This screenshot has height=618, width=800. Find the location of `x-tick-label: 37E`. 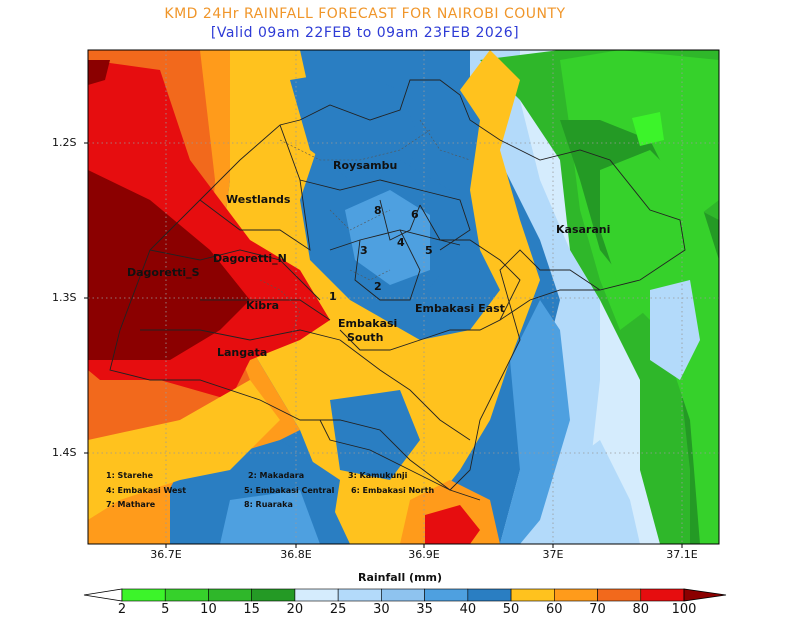

x-tick-label: 37E is located at coordinates (553, 554).